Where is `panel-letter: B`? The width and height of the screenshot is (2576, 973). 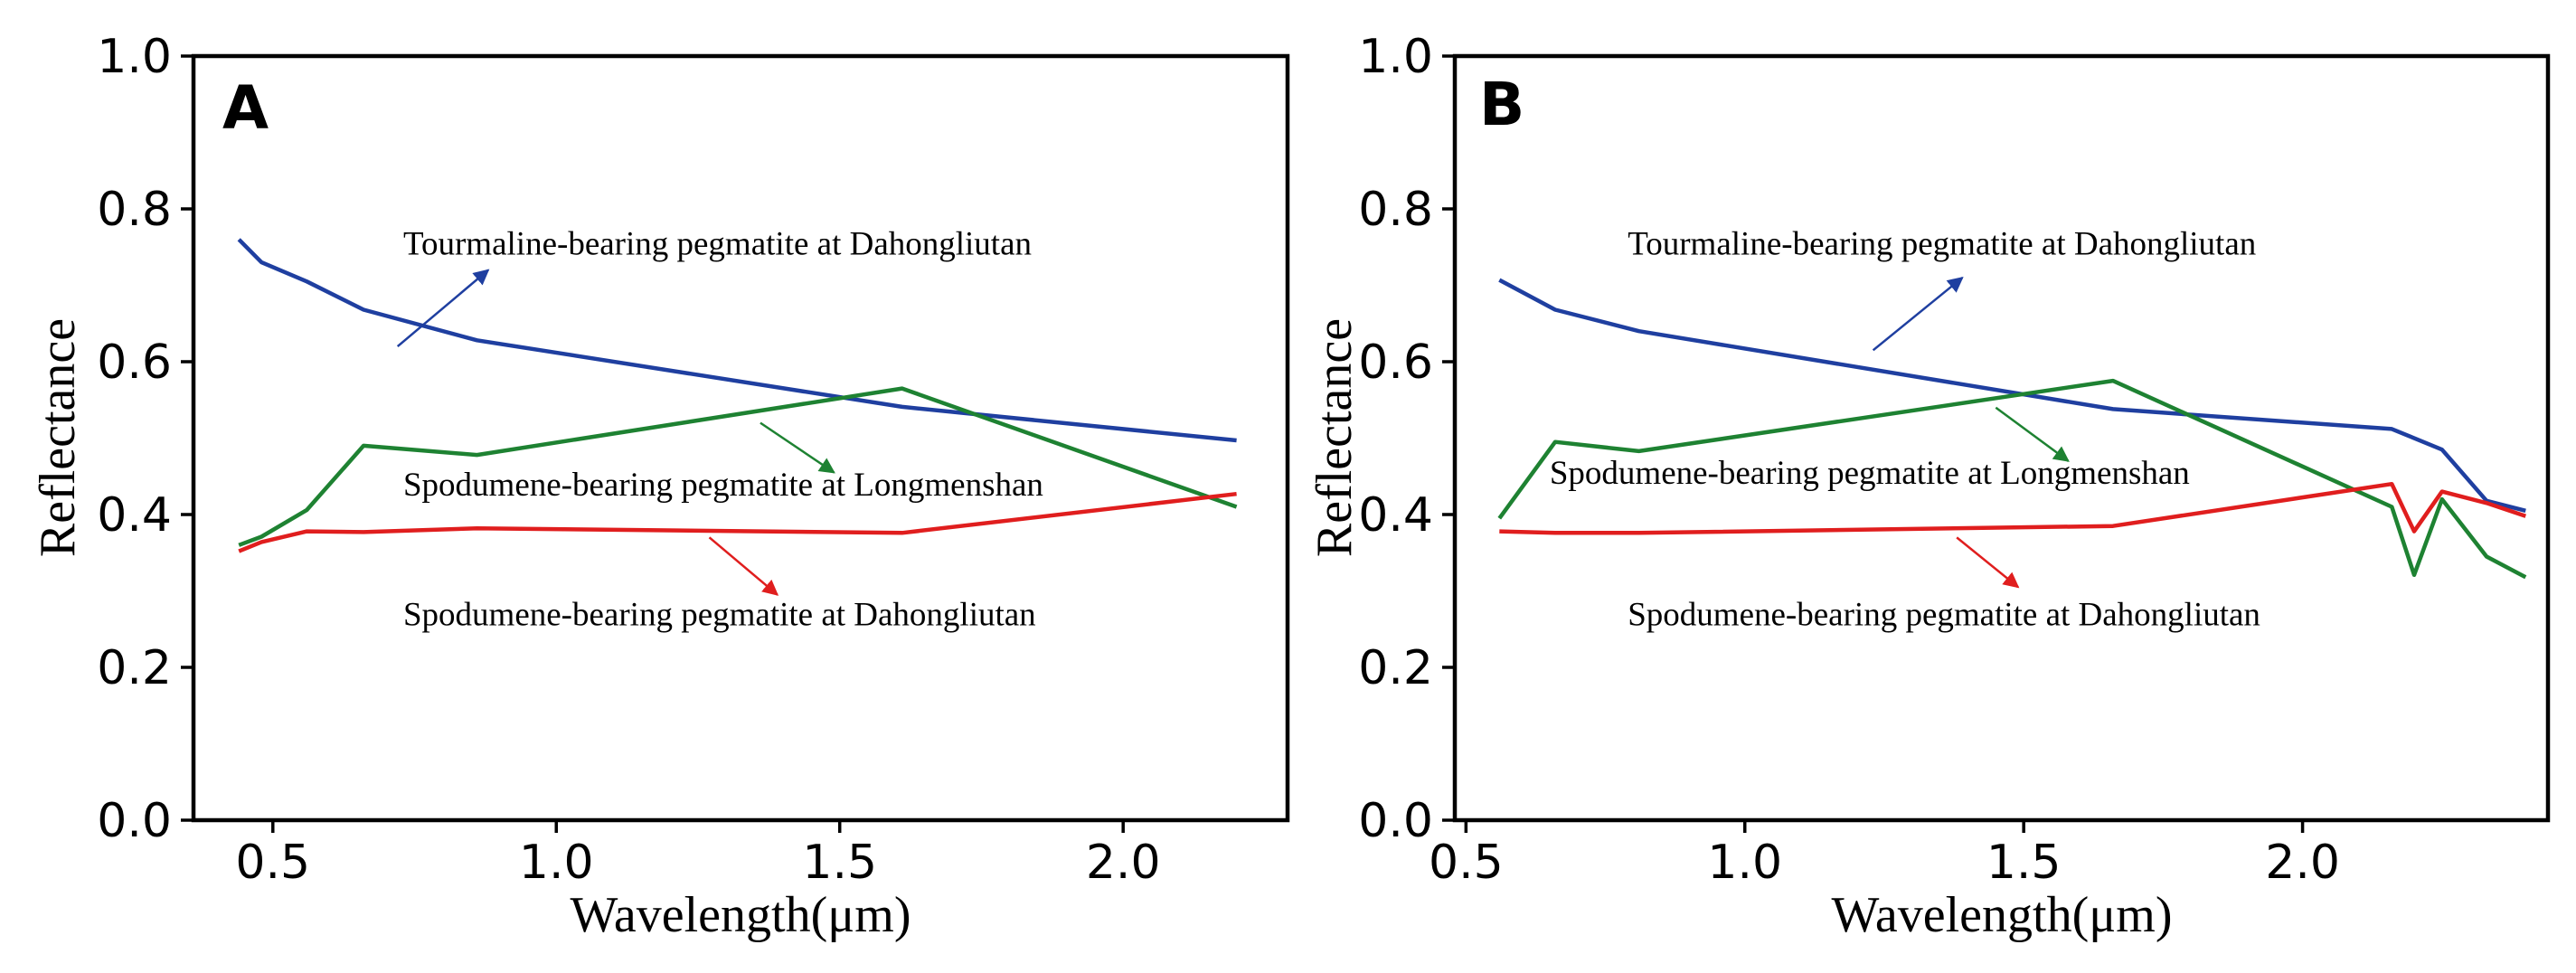
panel-letter: B is located at coordinates (1502, 105).